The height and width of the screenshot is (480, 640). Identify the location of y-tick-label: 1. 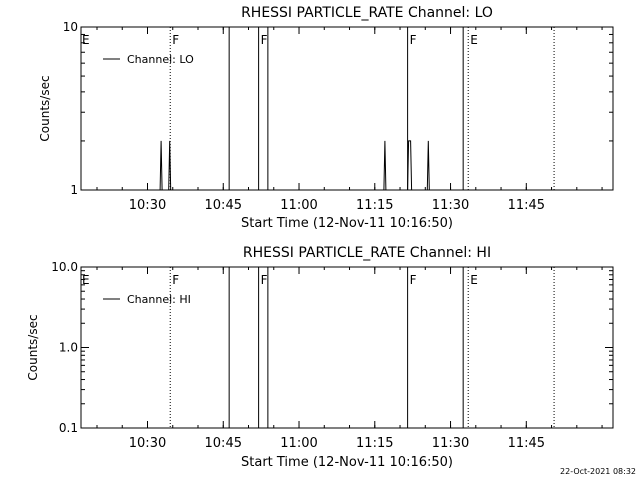
(74, 190).